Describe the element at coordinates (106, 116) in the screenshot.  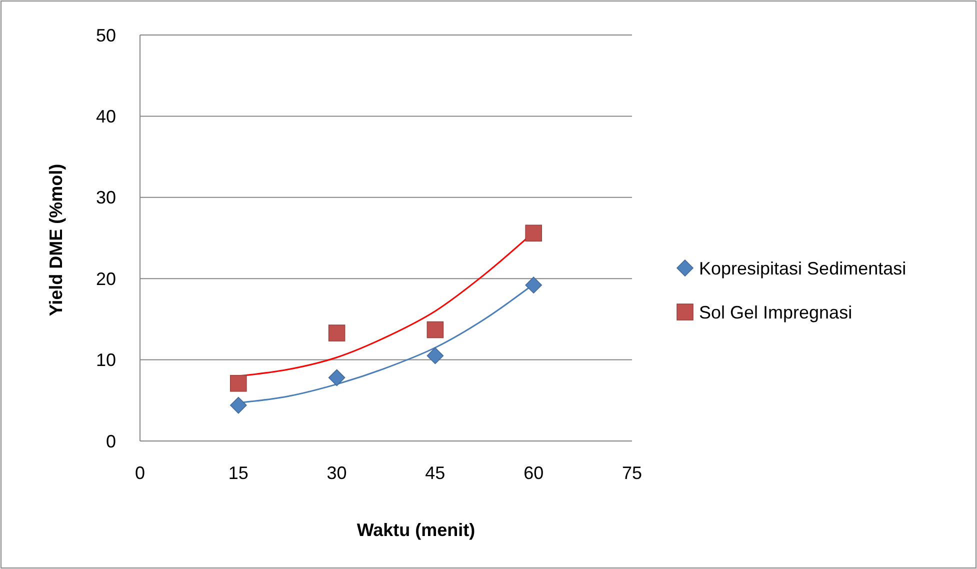
I see `y-tick-label: 40` at that location.